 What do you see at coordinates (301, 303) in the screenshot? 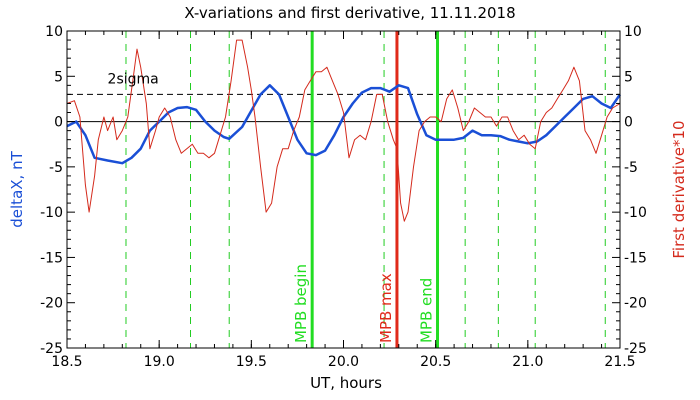
I see `mpb-marker-label: MPB begin` at bounding box center [301, 303].